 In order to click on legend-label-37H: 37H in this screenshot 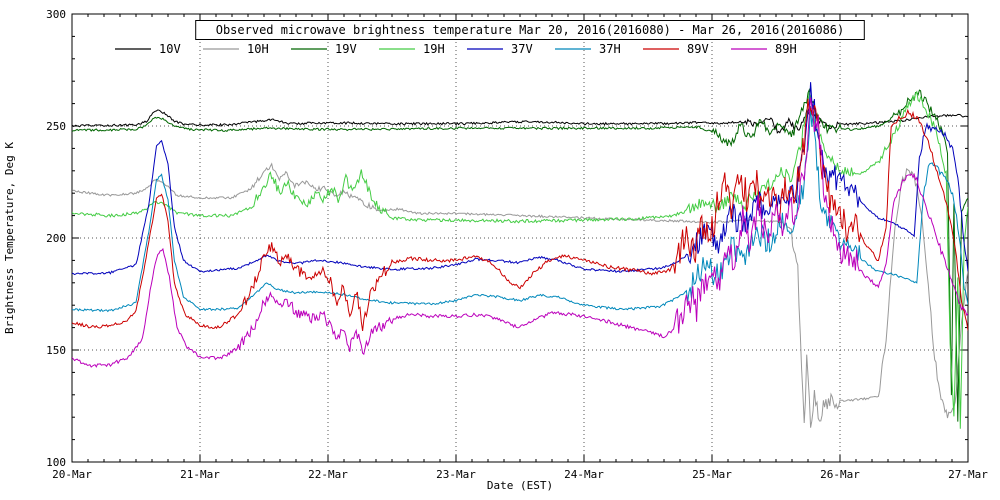, I will do `click(610, 49)`.